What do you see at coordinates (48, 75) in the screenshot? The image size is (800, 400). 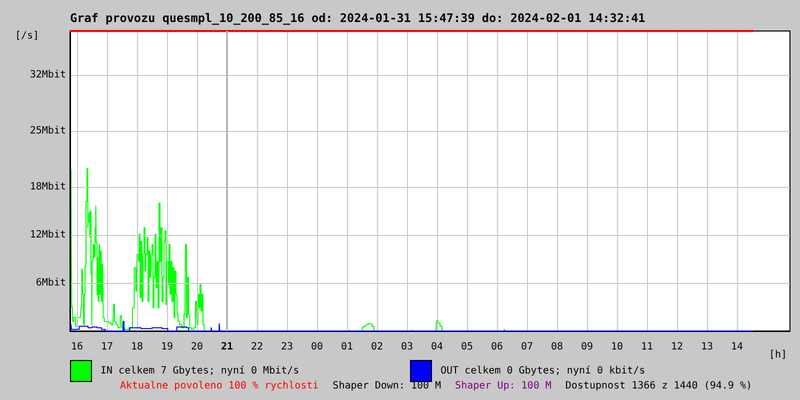 I see `y-tick-label: 32Mbit` at bounding box center [48, 75].